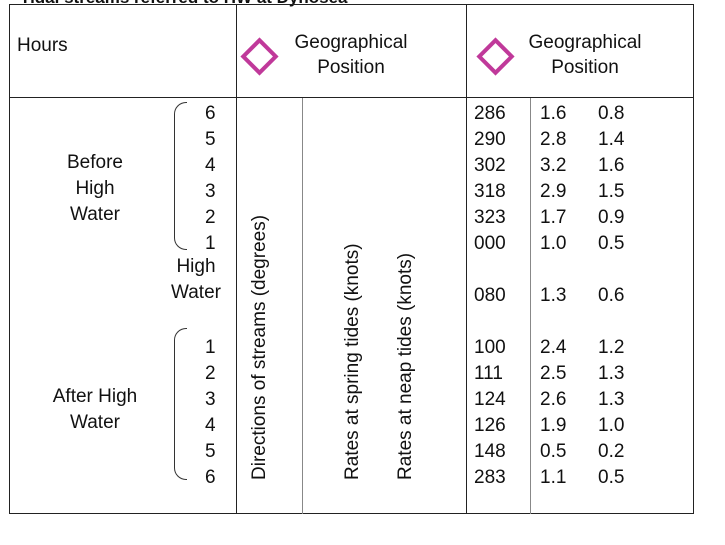 The width and height of the screenshot is (725, 545). I want to click on spring-rate: 1.9, so click(553, 425).